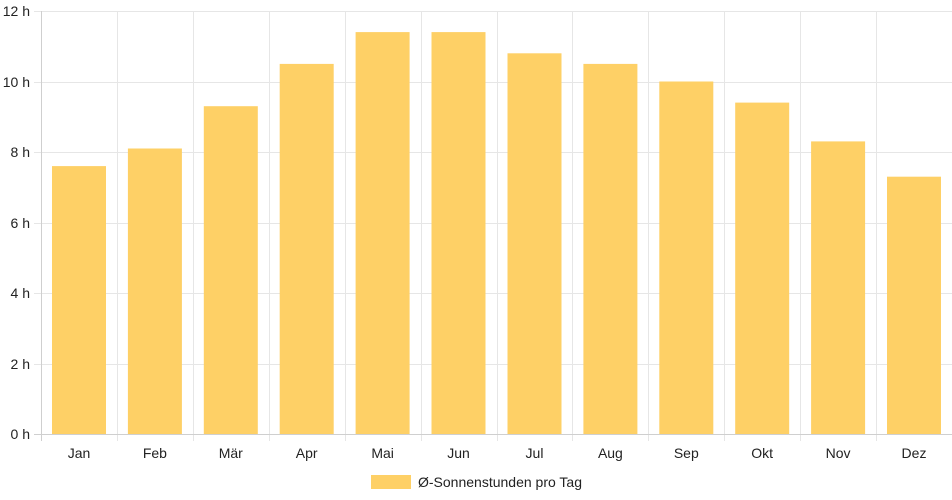  What do you see at coordinates (610, 453) in the screenshot?
I see `x-tick-label: Aug` at bounding box center [610, 453].